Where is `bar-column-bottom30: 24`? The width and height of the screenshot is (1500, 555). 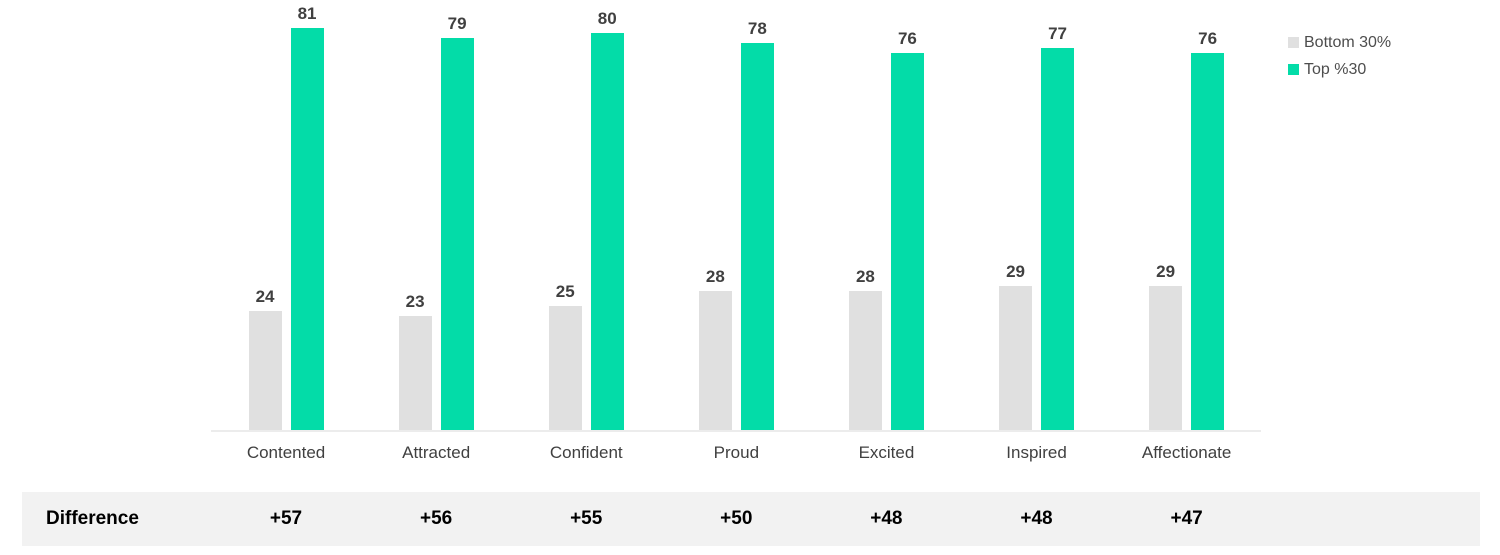
bar-column-bottom30: 24 is located at coordinates (265, 358).